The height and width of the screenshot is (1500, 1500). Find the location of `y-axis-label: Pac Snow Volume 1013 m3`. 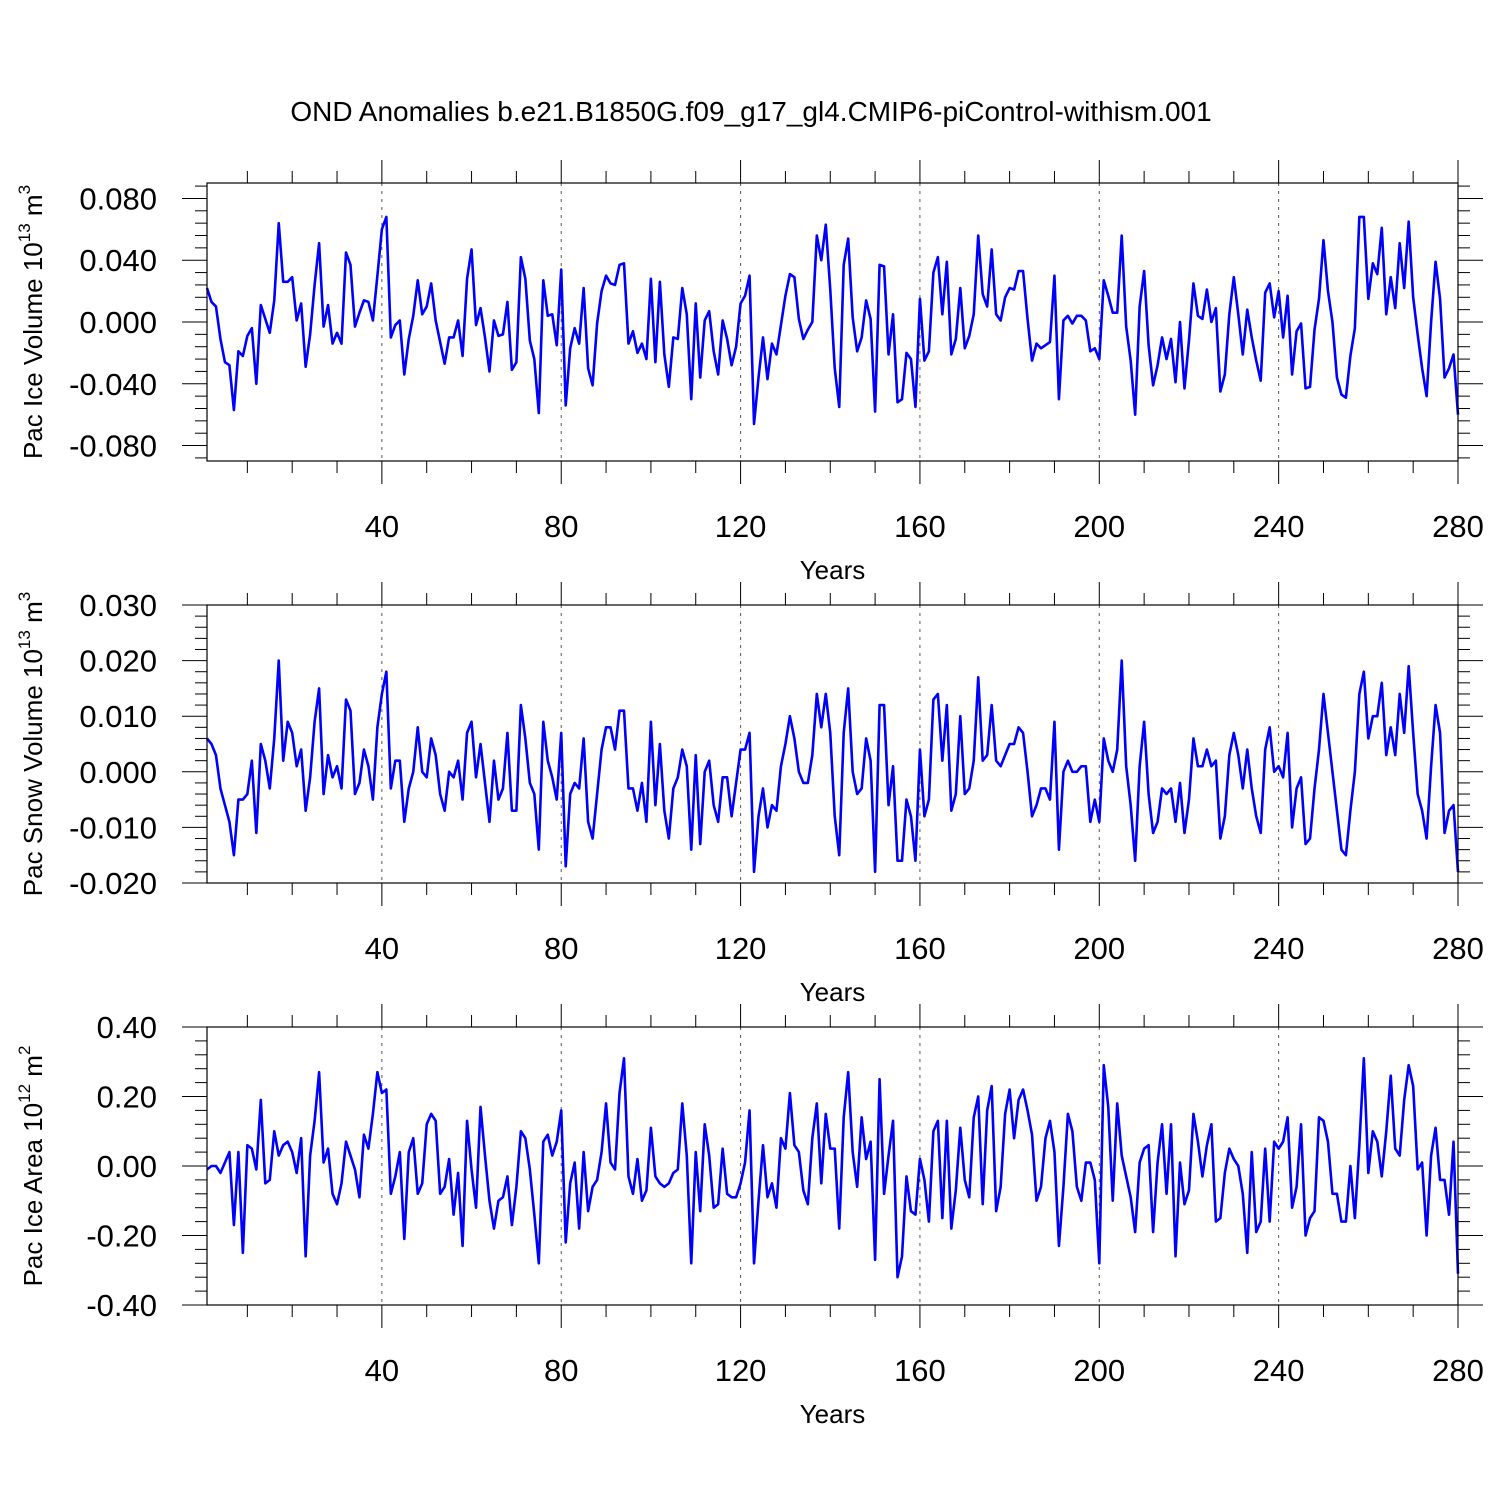

y-axis-label: Pac Snow Volume 1013 m3 is located at coordinates (31, 744).